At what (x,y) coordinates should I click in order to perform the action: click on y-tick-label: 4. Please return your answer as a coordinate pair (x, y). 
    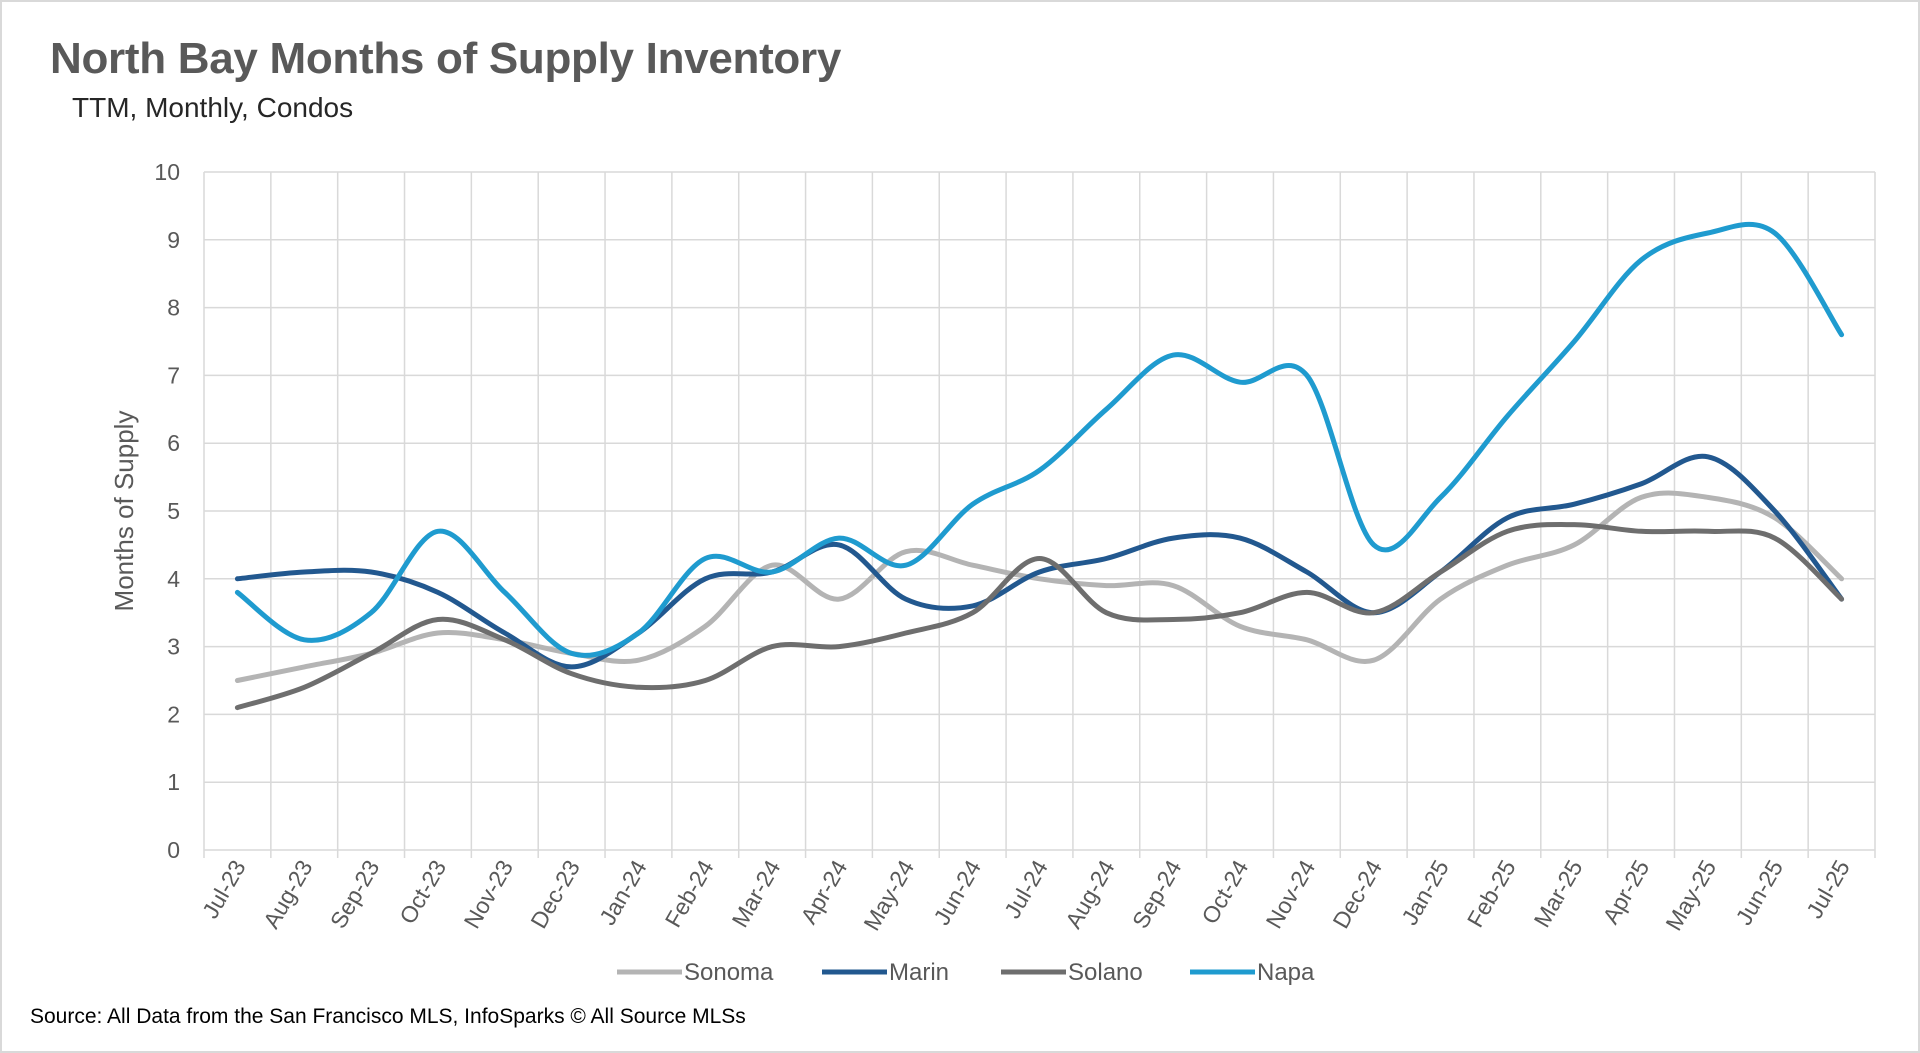
    Looking at the image, I should click on (173, 579).